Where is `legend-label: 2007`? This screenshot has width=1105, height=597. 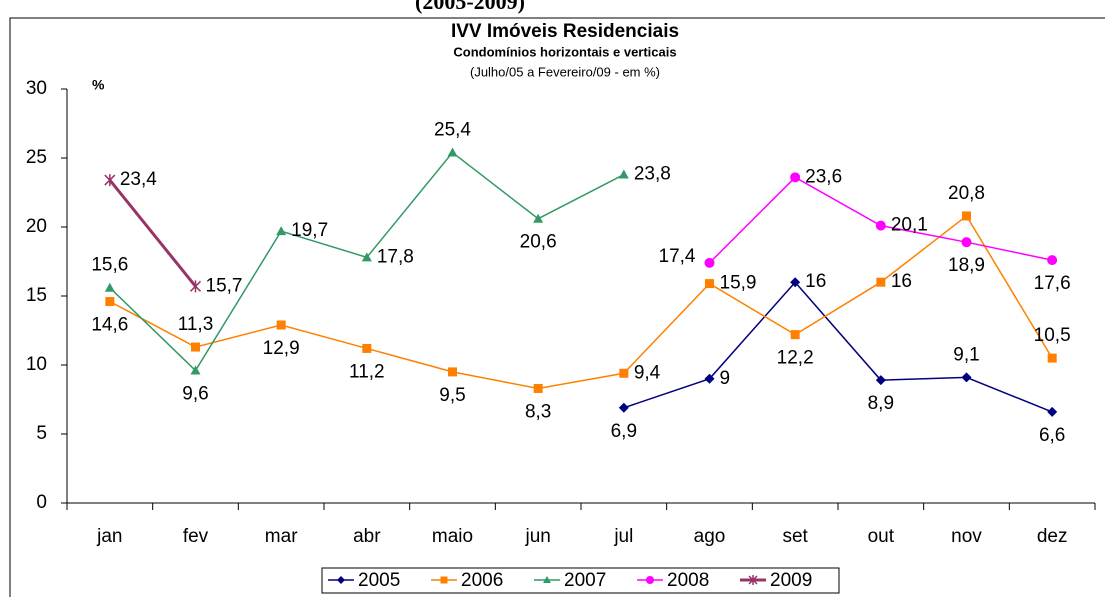 legend-label: 2007 is located at coordinates (585, 580).